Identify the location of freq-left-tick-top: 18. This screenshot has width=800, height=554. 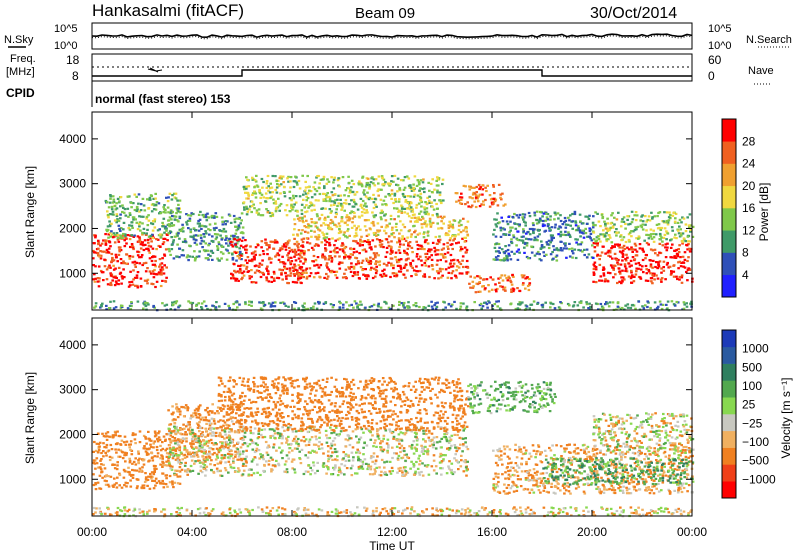
(73, 60).